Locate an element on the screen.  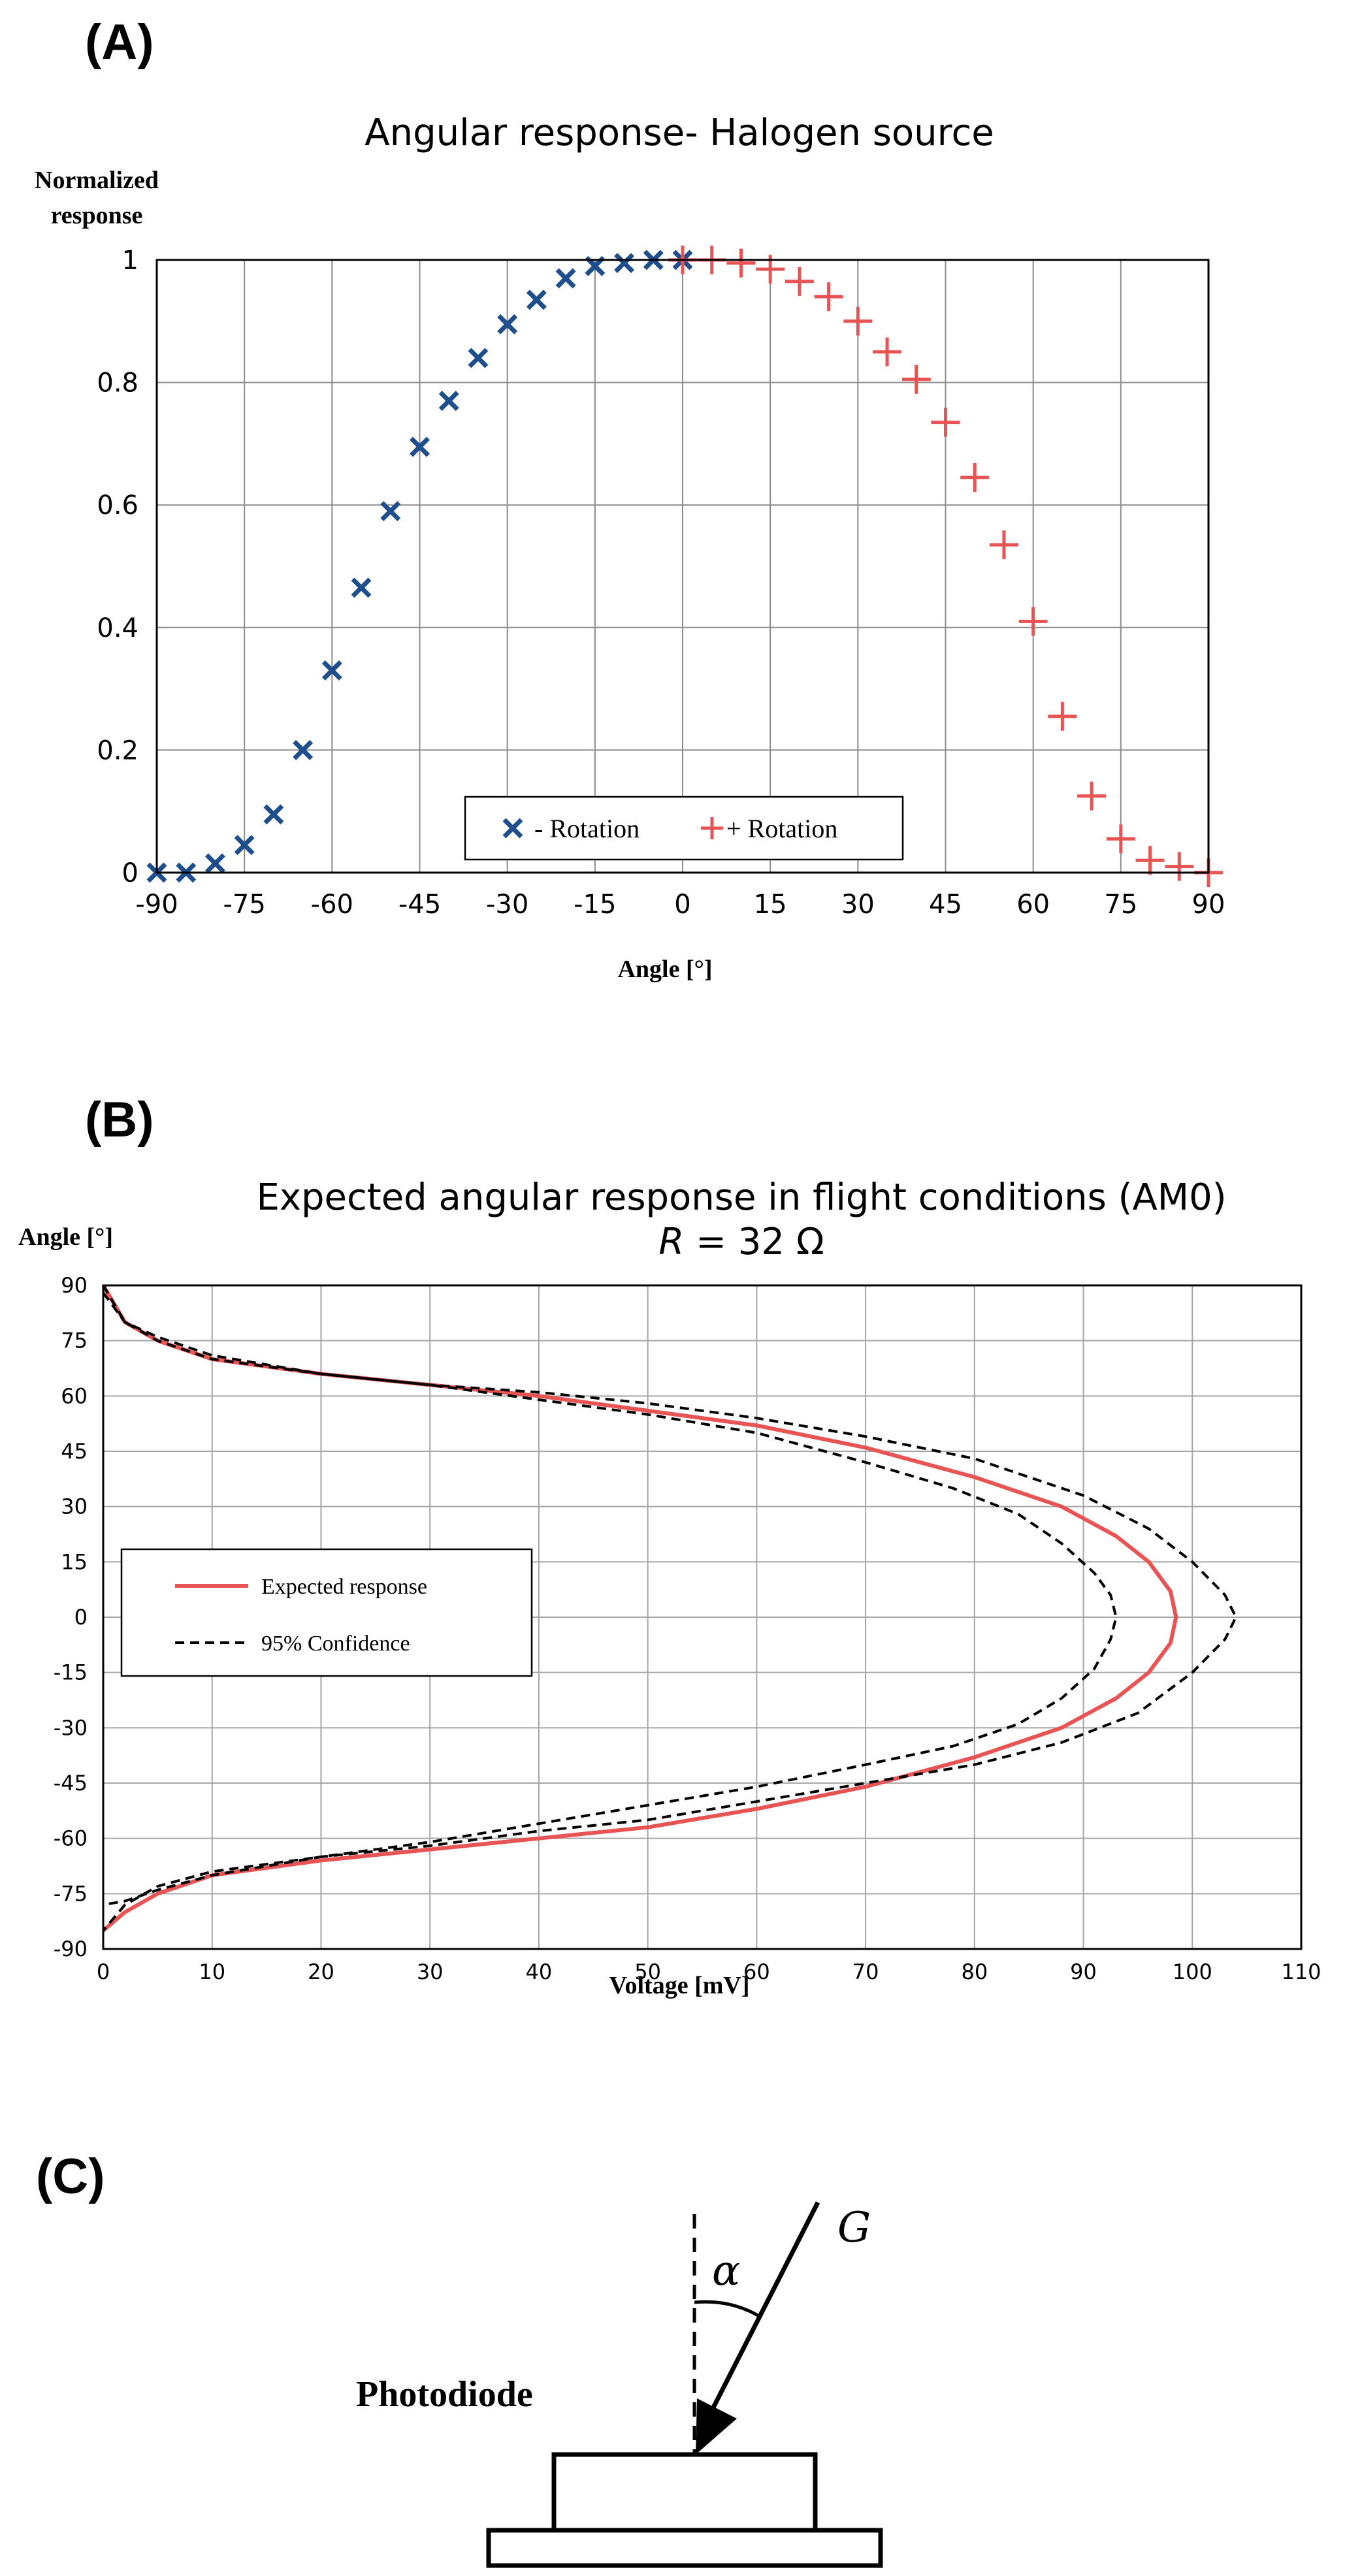
legend-marker-plus-rotation is located at coordinates (712, 828).